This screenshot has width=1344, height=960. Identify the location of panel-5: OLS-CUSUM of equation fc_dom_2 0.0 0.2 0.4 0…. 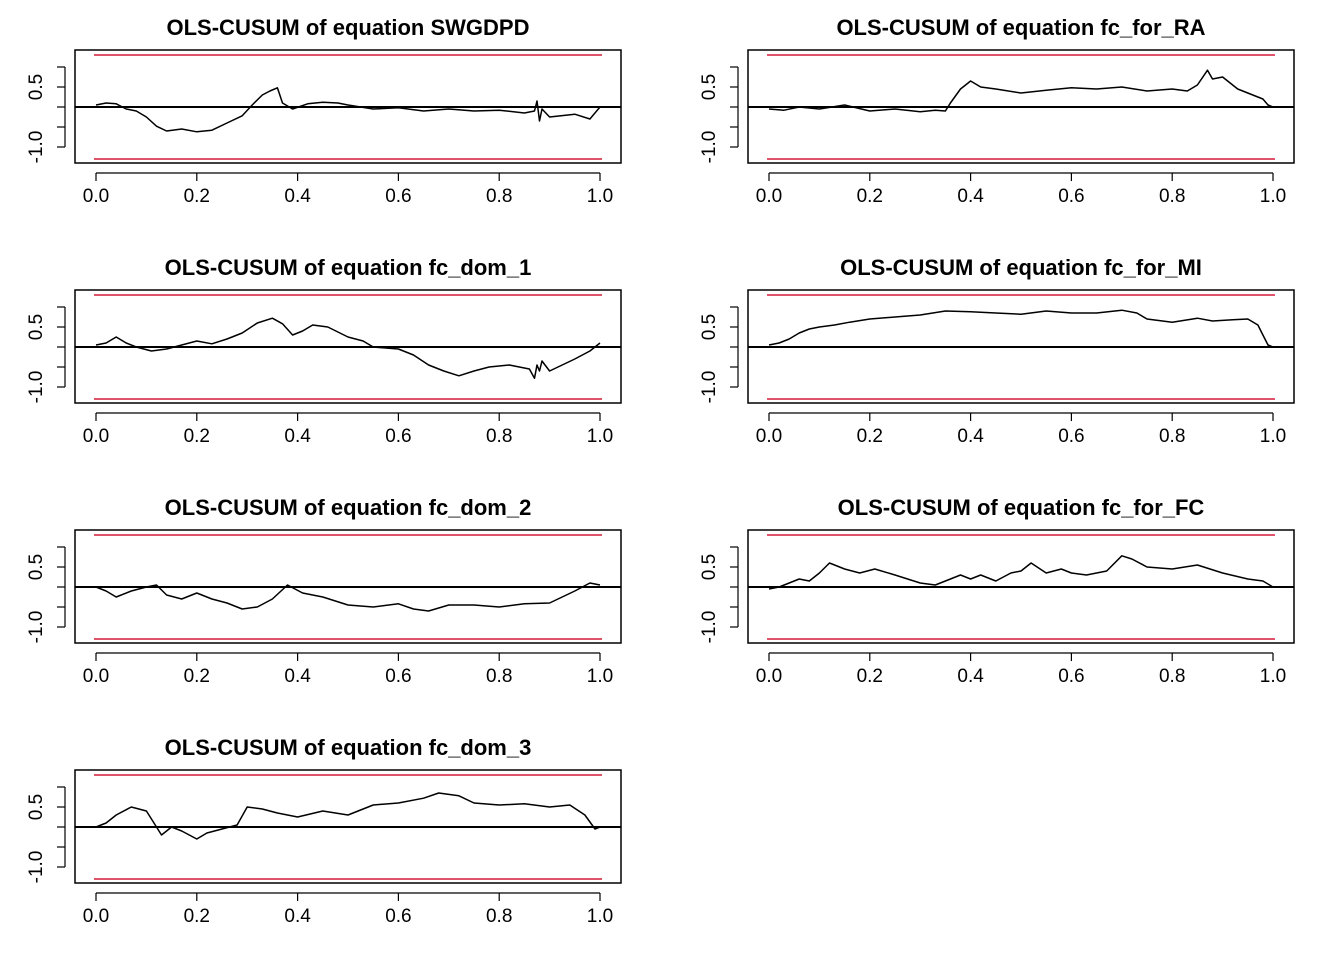
(324, 591).